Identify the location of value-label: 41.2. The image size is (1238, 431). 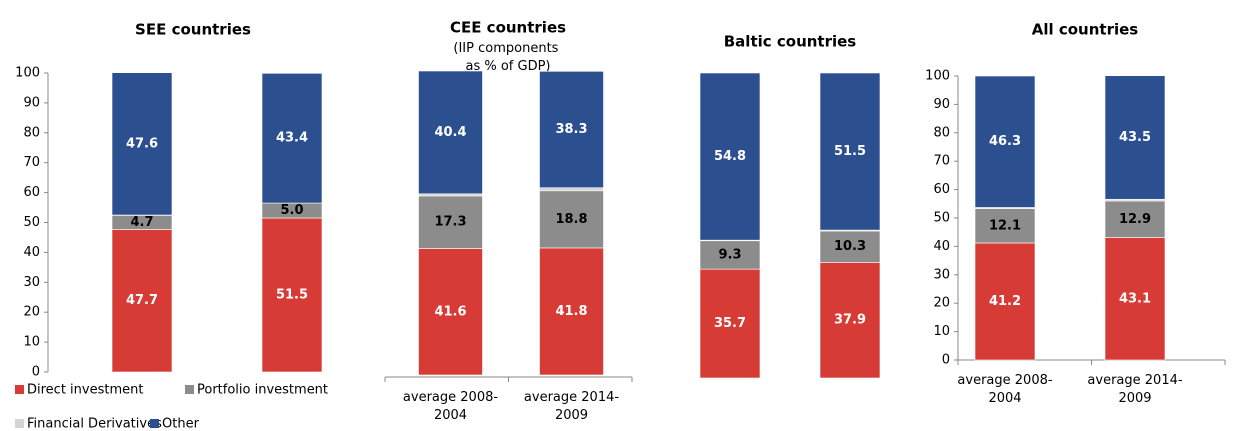
(1005, 301).